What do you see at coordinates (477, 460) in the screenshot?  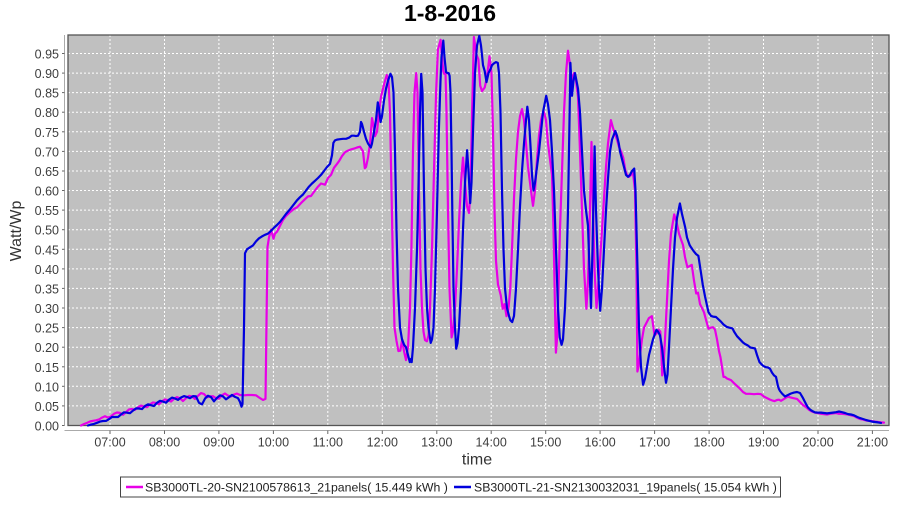 I see `svg-text: time` at bounding box center [477, 460].